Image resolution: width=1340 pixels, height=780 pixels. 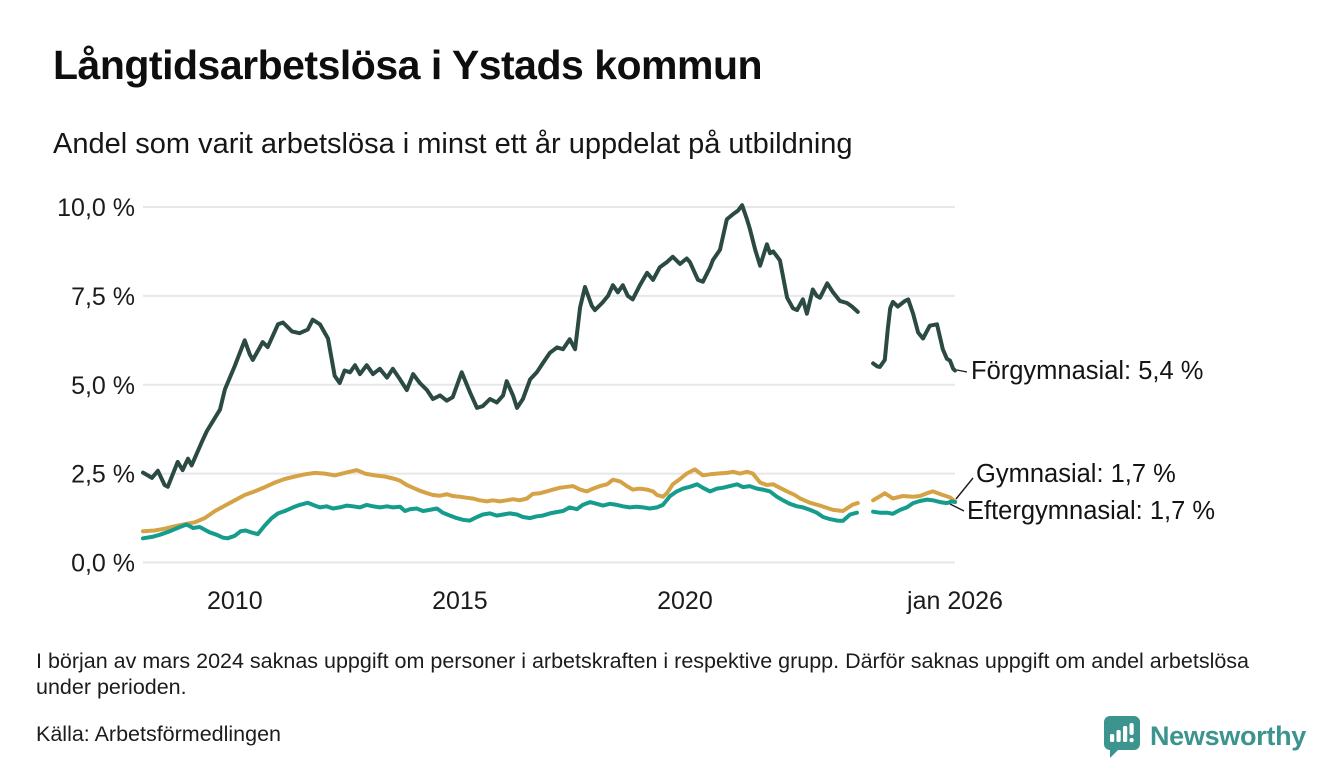 What do you see at coordinates (103, 475) in the screenshot?
I see `y-axis-tick-label: 2,5 %` at bounding box center [103, 475].